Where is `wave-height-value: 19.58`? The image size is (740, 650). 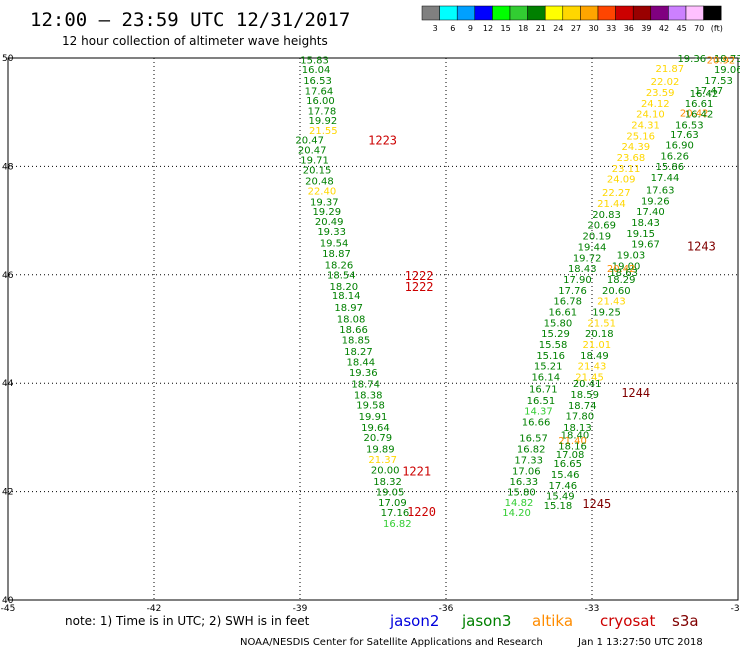 wave-height-value: 19.58 is located at coordinates (370, 406).